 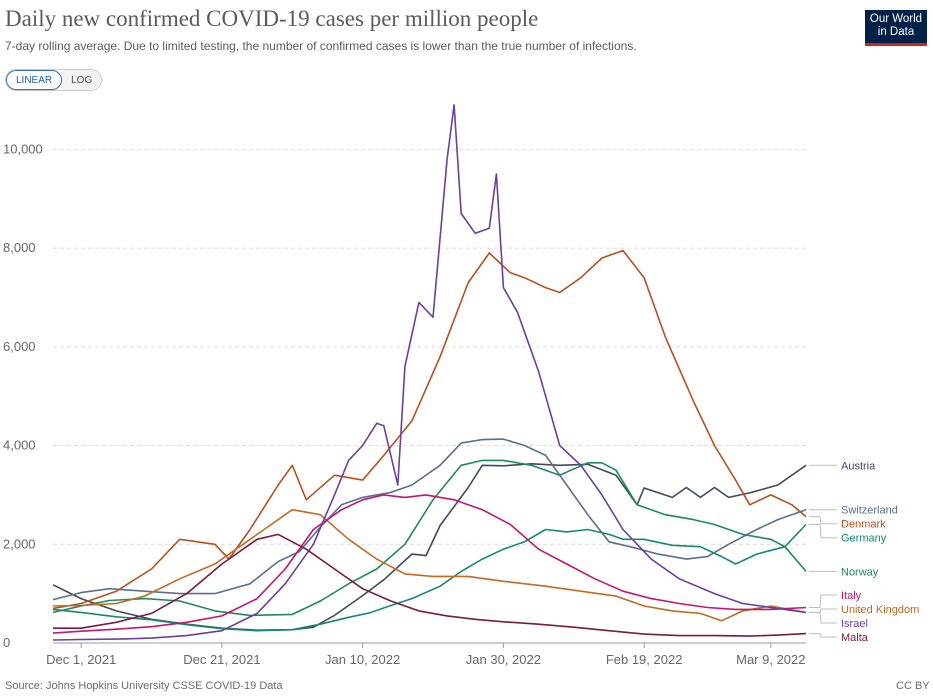 What do you see at coordinates (823, 531) in the screenshot?
I see `leader-line-germany` at bounding box center [823, 531].